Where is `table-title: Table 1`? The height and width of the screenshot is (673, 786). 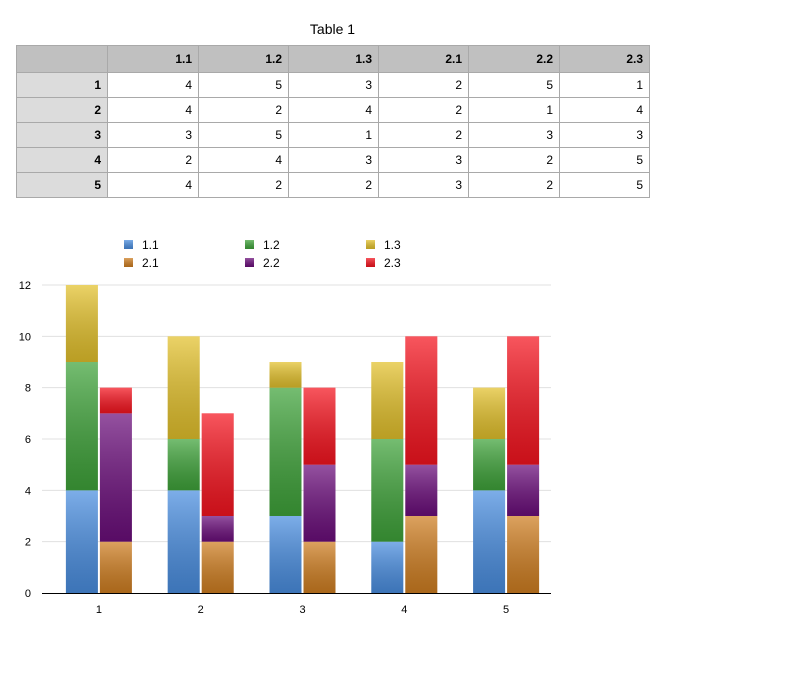
table-title: Table 1 is located at coordinates (332, 29).